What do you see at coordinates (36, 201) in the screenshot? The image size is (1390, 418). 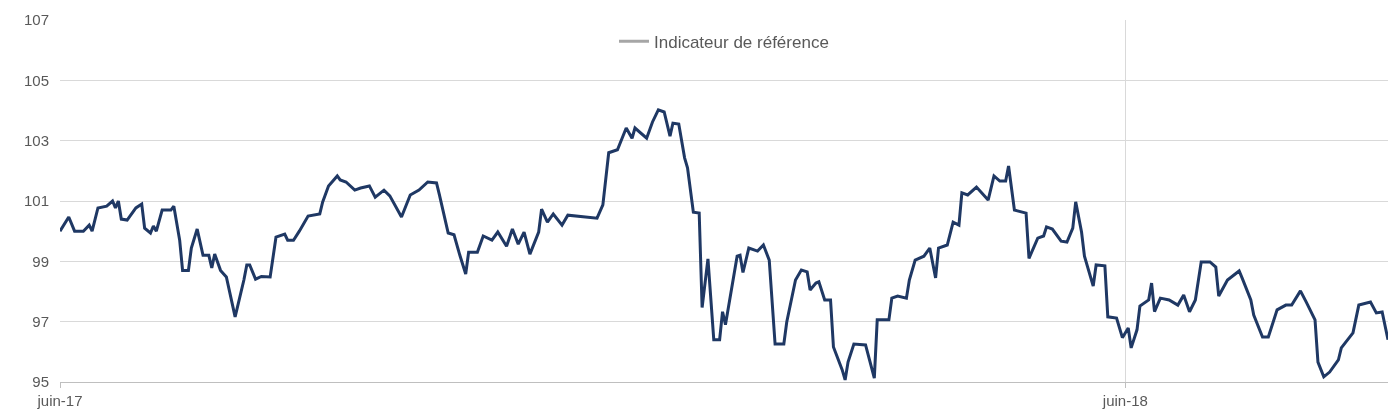 I see `y-tick-label: 101` at bounding box center [36, 201].